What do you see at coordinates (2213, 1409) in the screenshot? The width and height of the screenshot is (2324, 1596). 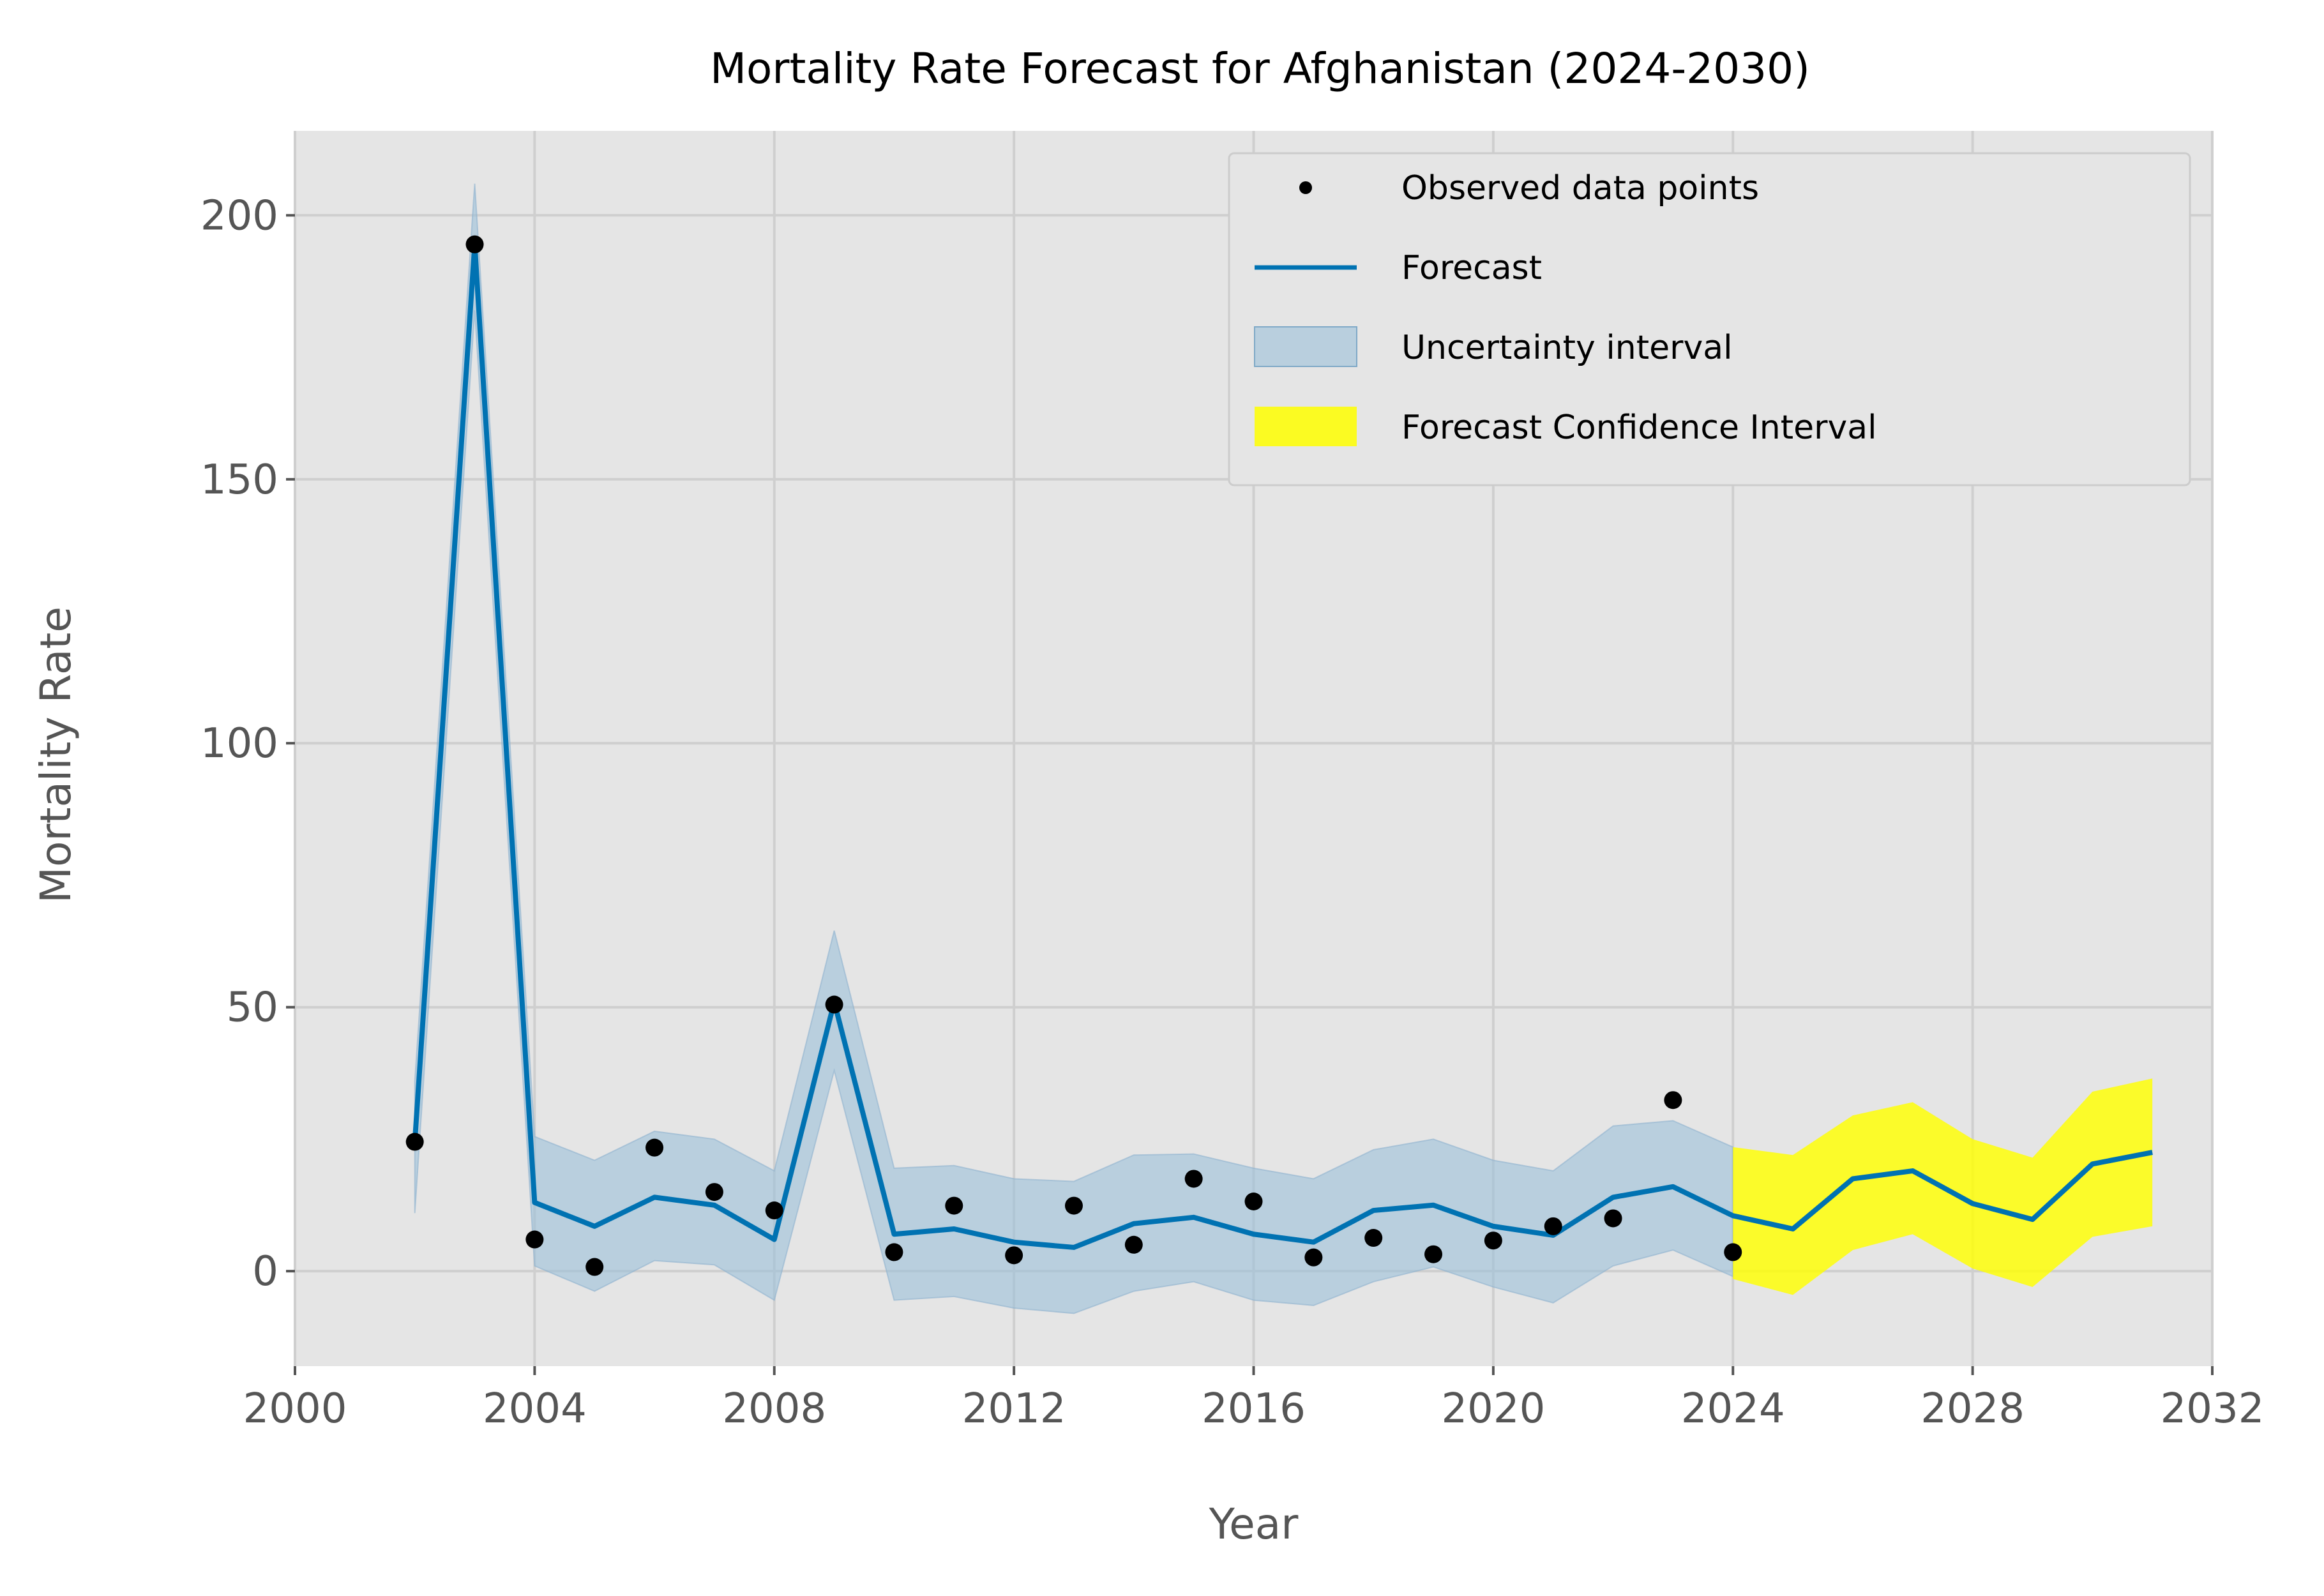 I see `x-tick-label: 2032` at bounding box center [2213, 1409].